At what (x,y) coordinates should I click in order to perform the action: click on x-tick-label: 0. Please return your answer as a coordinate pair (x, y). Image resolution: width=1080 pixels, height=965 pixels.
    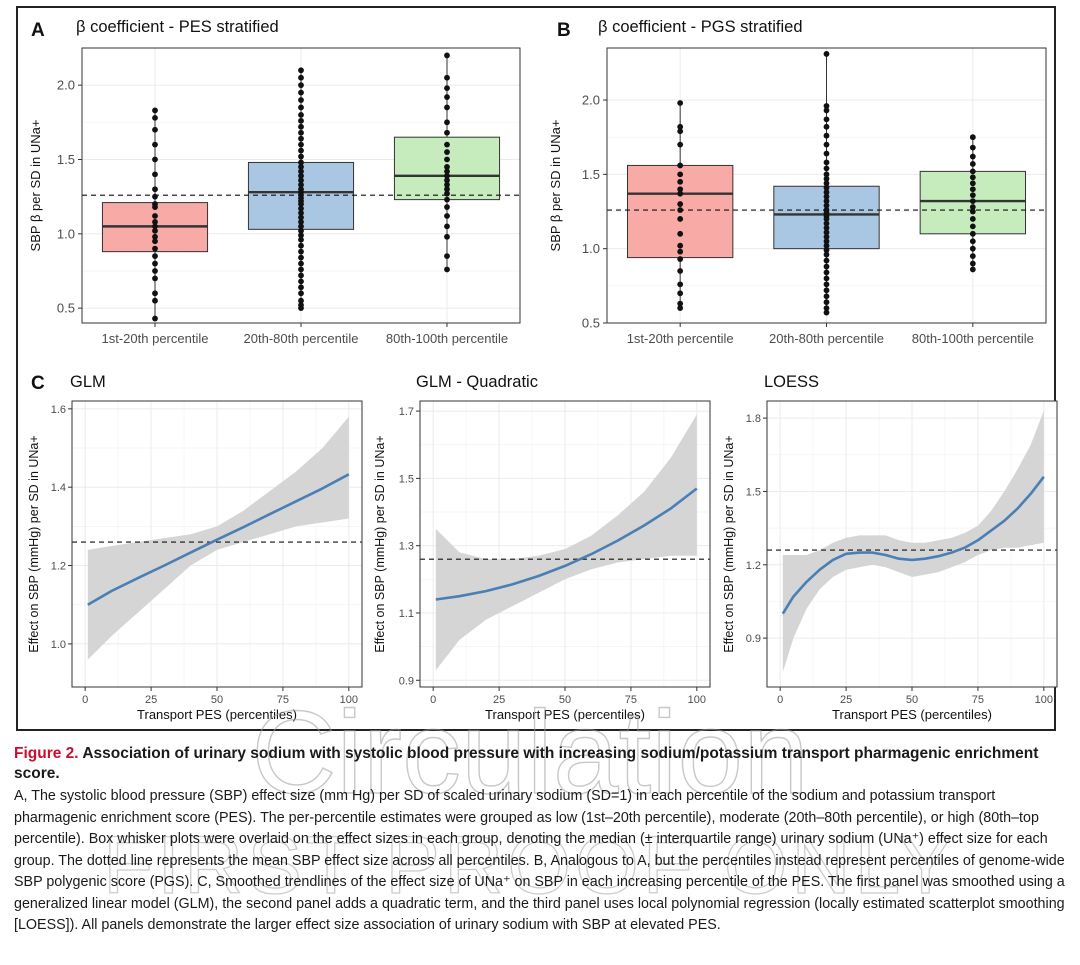
    Looking at the image, I should click on (85, 700).